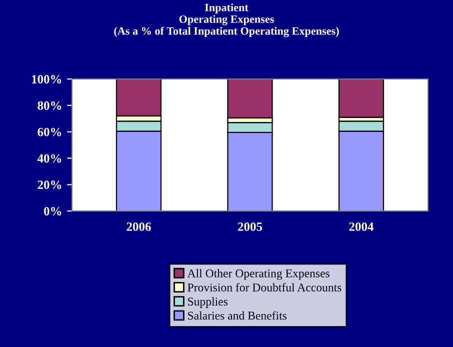 This screenshot has height=347, width=453. I want to click on y-tick-label: 20%, so click(50, 185).